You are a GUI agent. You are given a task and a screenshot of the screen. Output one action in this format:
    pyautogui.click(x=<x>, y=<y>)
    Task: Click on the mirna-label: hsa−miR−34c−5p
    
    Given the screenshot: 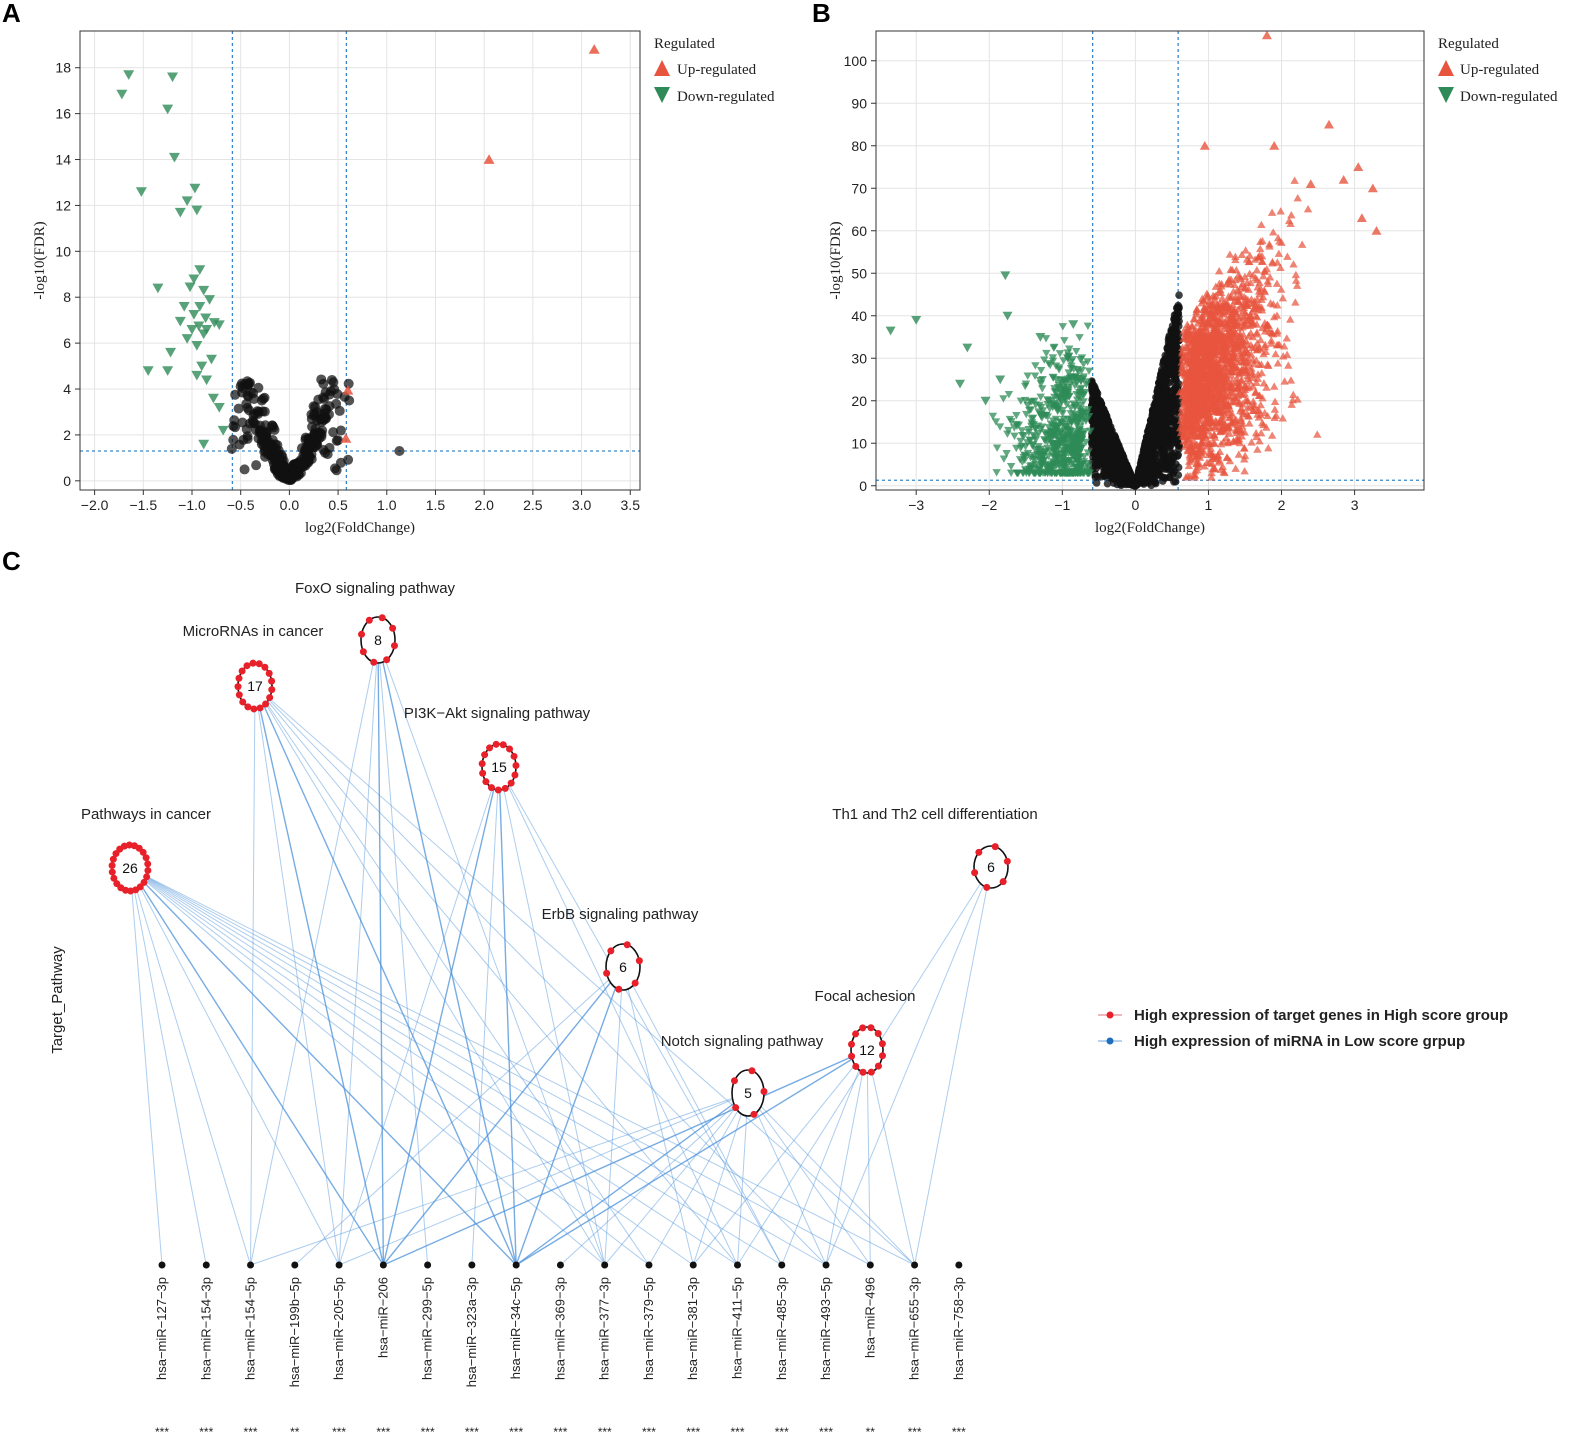 What is the action you would take?
    pyautogui.click(x=515, y=1328)
    